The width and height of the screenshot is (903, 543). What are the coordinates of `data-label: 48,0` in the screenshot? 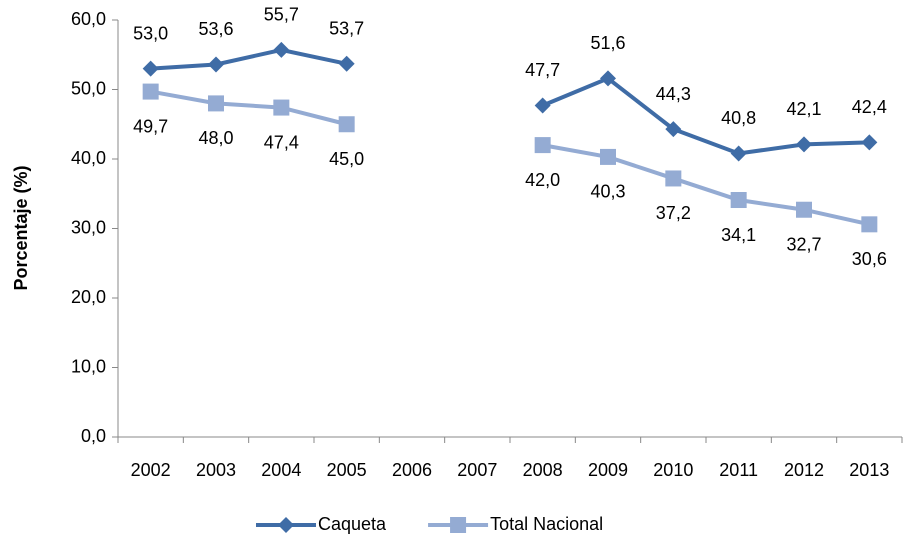 It's located at (215, 138).